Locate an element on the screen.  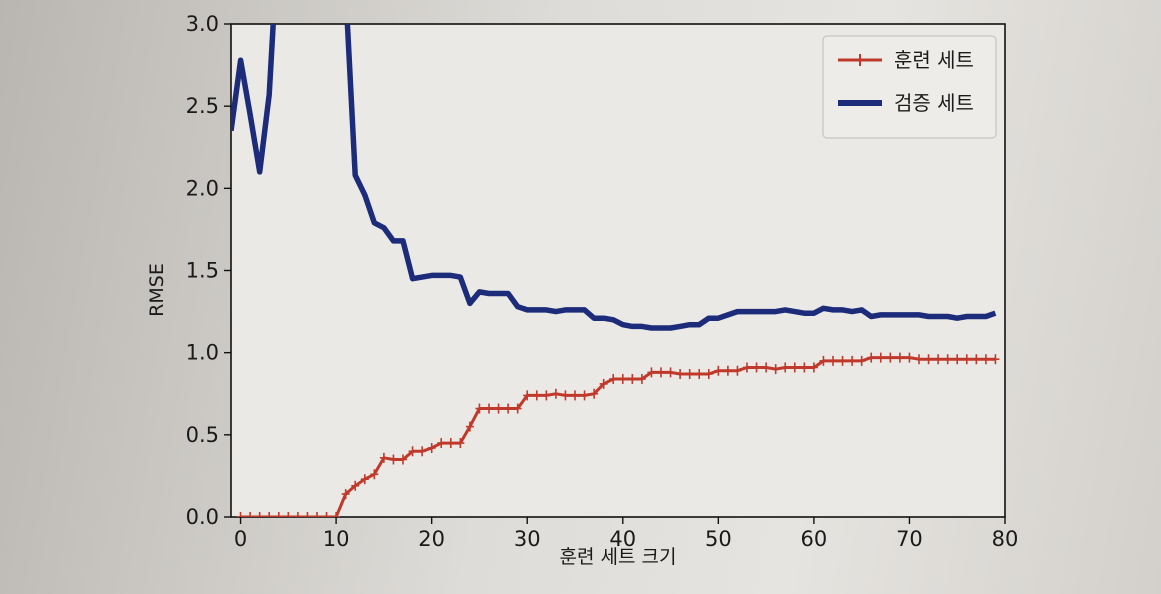
x-tick-label: 20 is located at coordinates (431, 539).